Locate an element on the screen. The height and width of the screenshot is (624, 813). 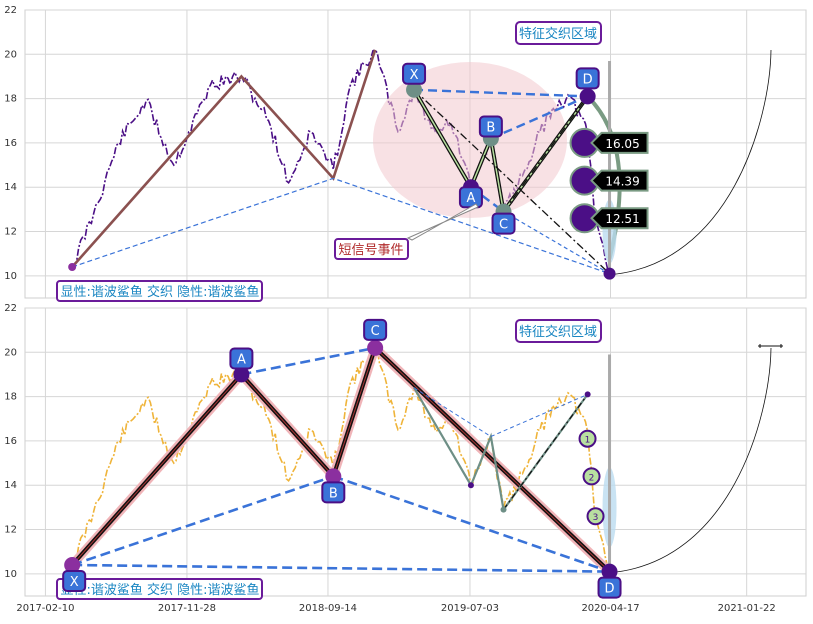
bd-dashed is located at coordinates (471, 524).